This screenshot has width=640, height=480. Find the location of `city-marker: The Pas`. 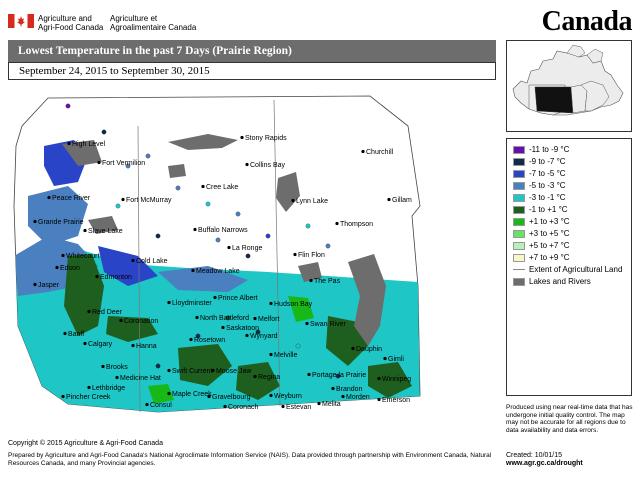

city-marker: The Pas is located at coordinates (325, 281).